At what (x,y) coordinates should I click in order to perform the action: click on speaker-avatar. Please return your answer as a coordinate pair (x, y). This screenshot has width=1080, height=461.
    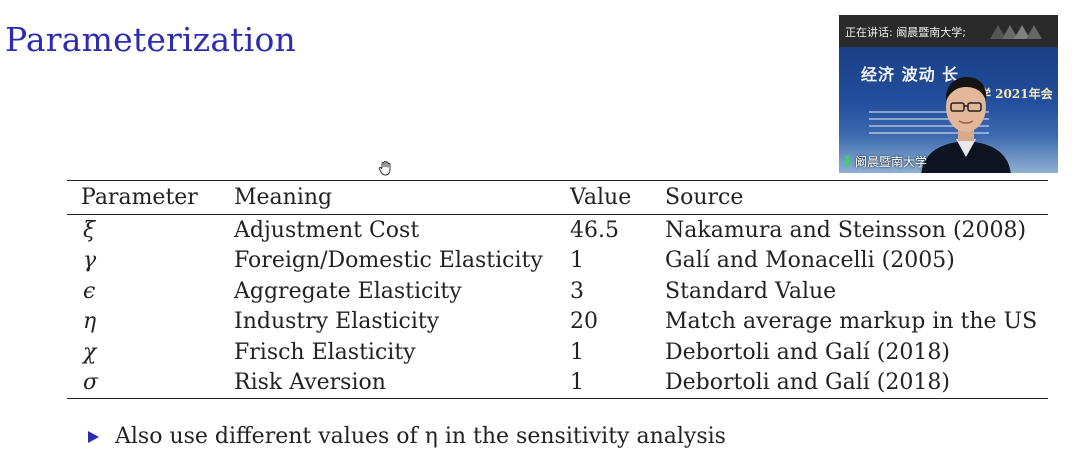
    Looking at the image, I should click on (966, 125).